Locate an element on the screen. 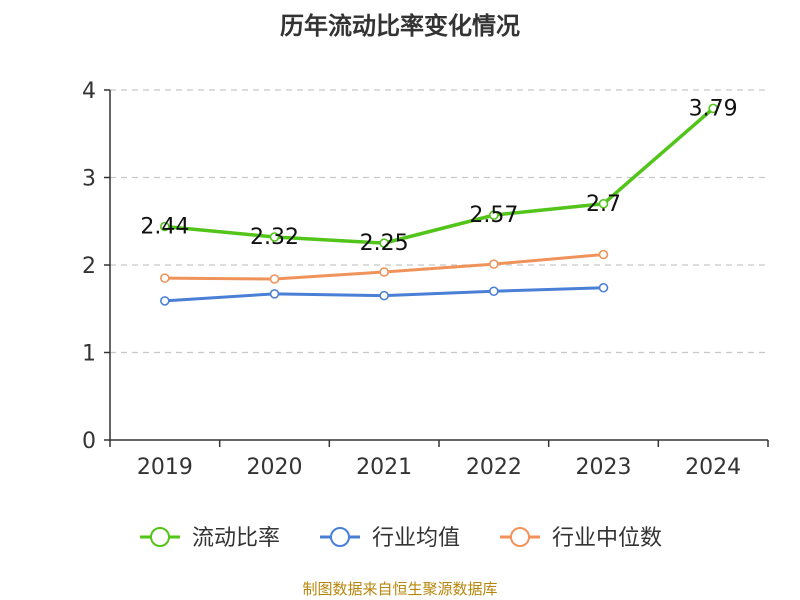  chart-title: 历年流动比率变化情况 is located at coordinates (400, 26).